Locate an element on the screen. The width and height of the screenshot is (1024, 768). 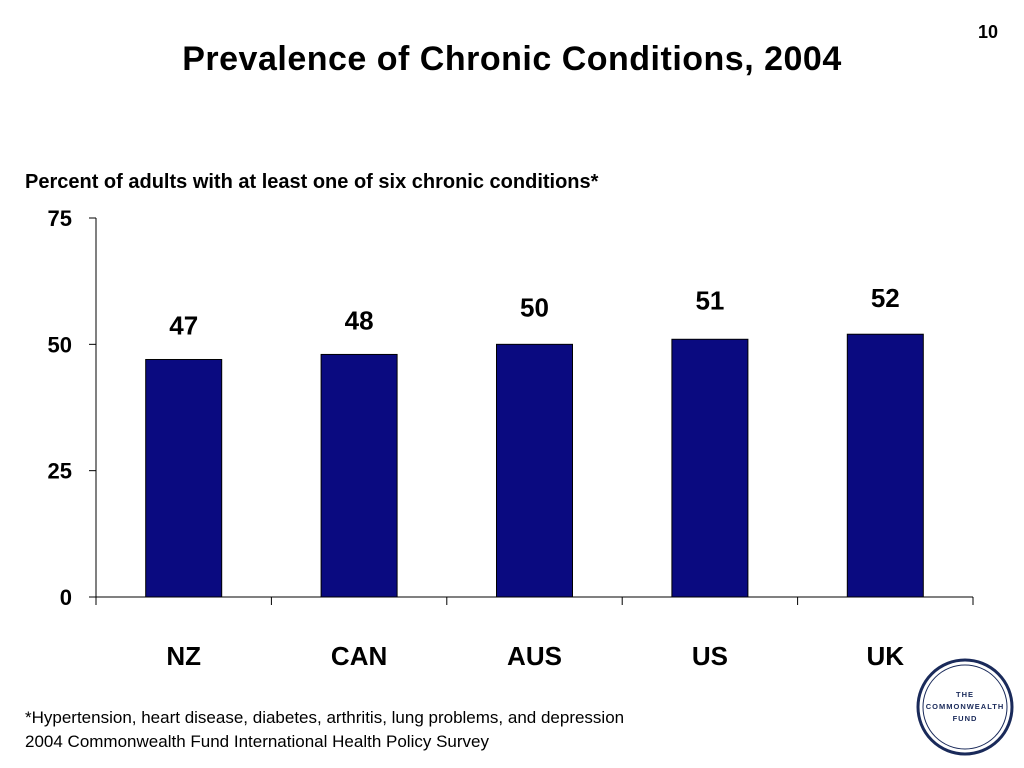
y-tick-label: 75 is located at coordinates (60, 218).